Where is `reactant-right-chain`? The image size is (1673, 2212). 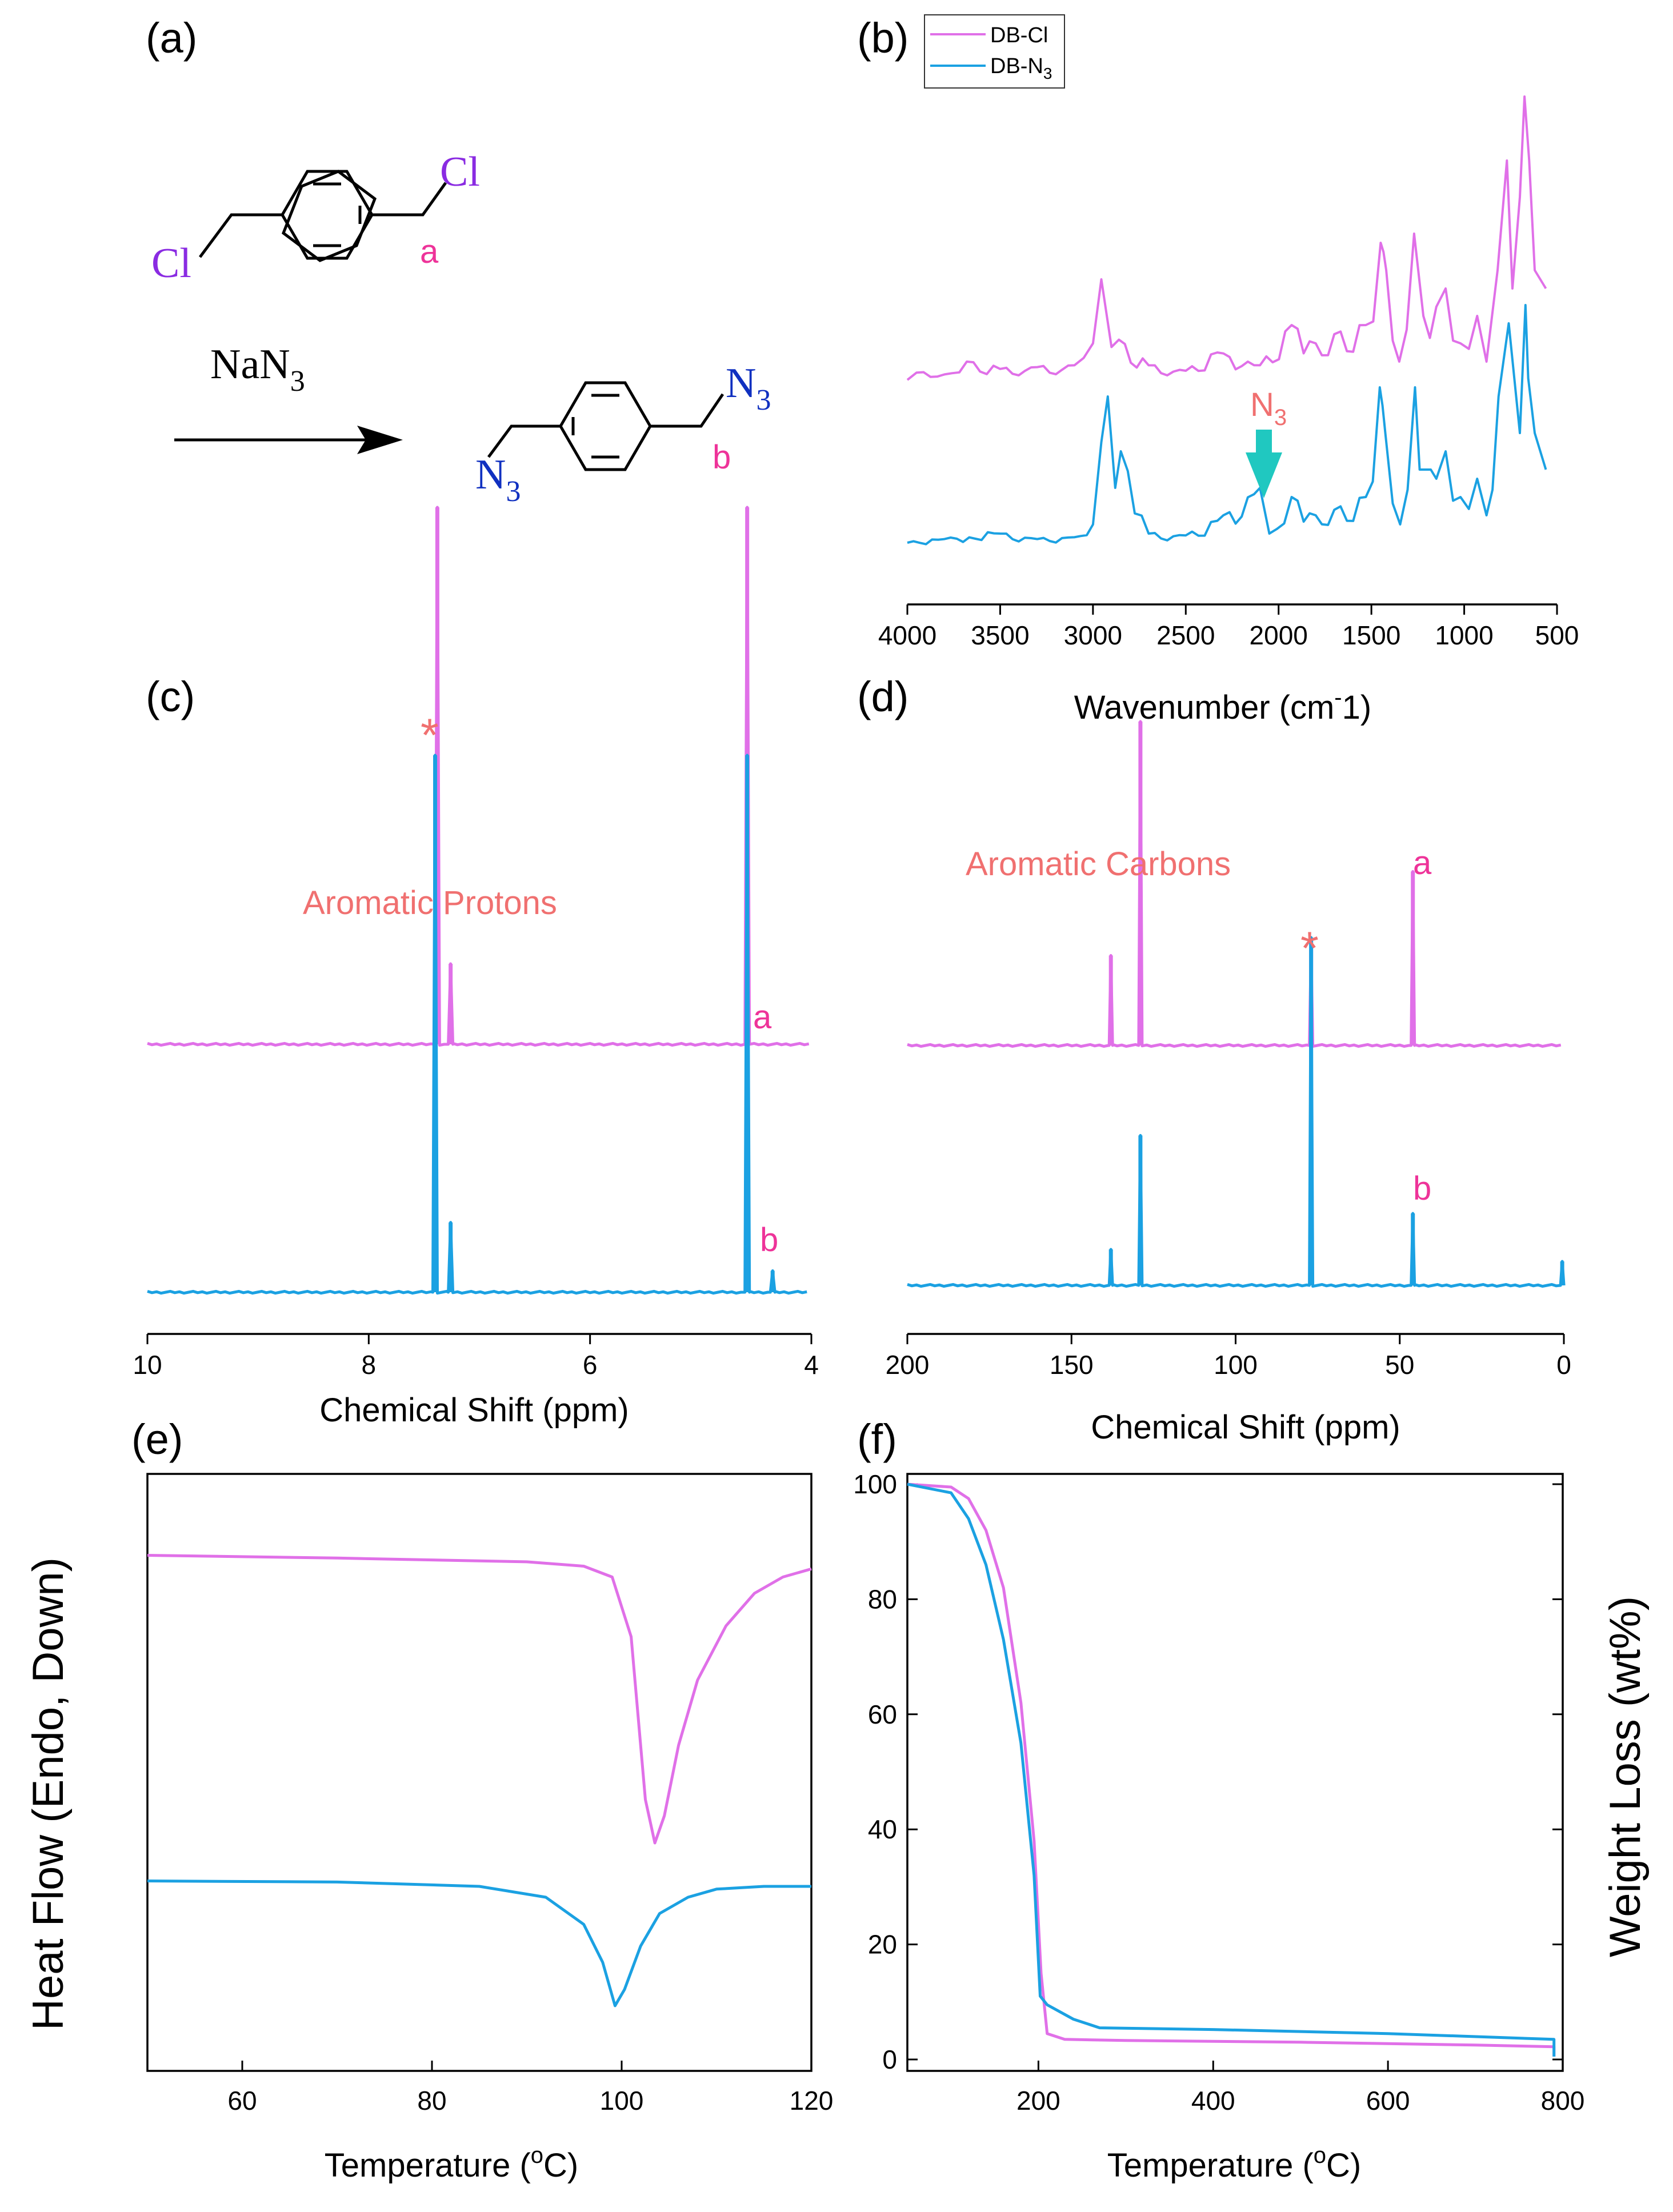
reactant-right-chain is located at coordinates (410, 199).